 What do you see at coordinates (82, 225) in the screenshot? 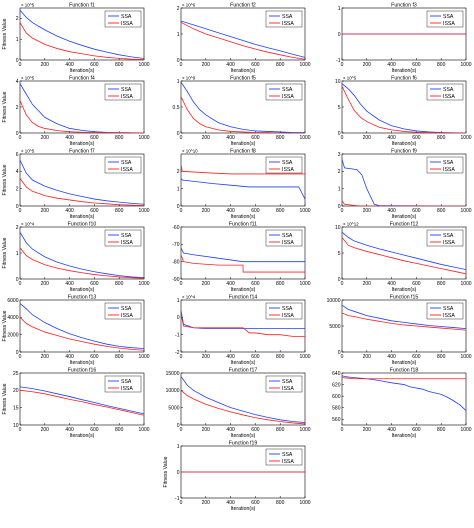
I see `chart-title: Function f10` at bounding box center [82, 225].